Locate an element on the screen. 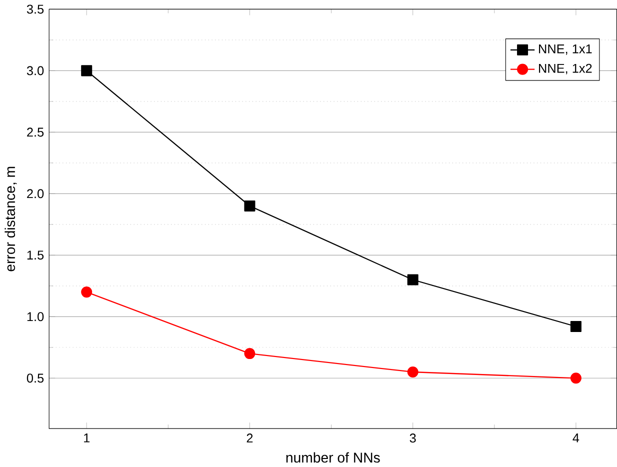  legend-label: NNE, 1x1 is located at coordinates (565, 49).